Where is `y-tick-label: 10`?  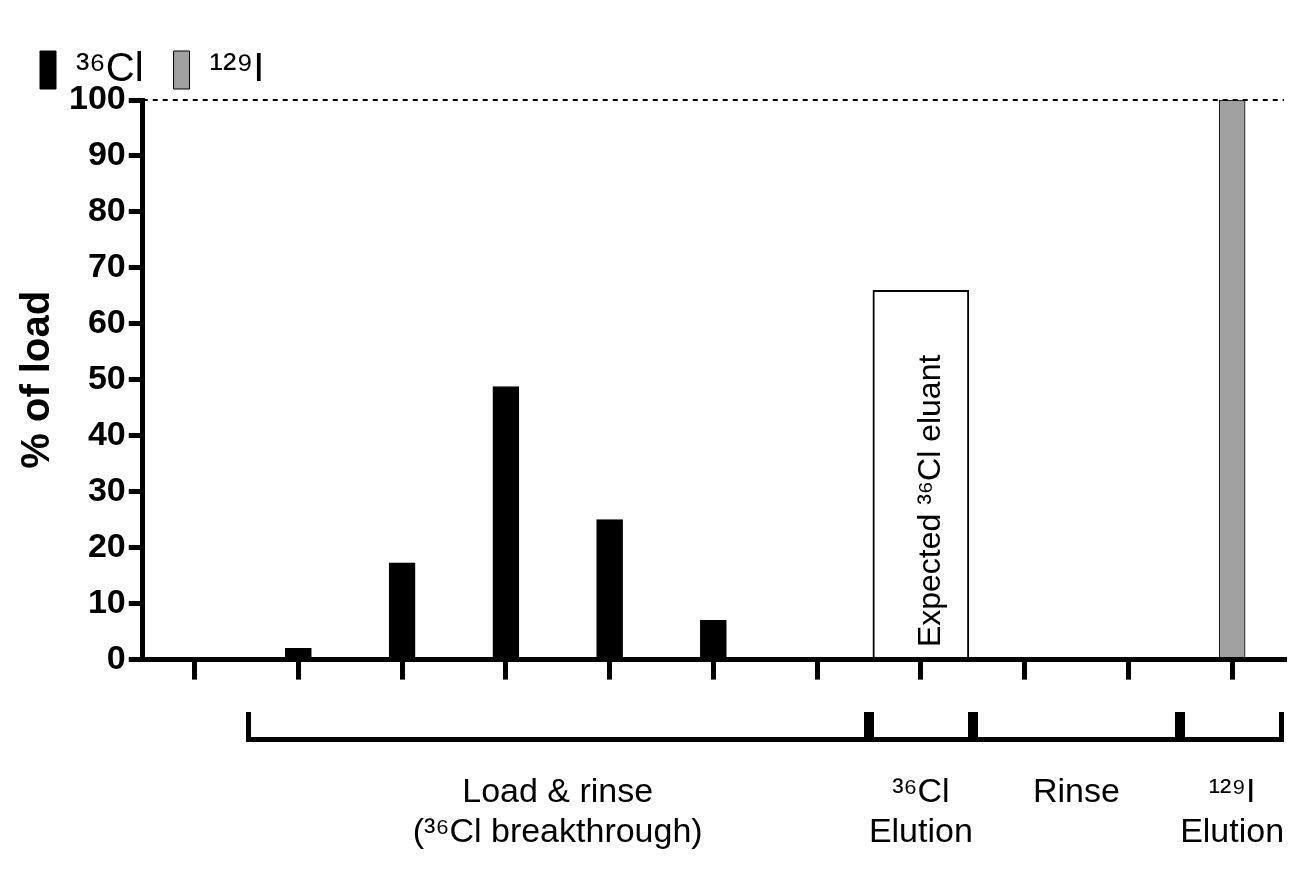 y-tick-label: 10 is located at coordinates (106, 601).